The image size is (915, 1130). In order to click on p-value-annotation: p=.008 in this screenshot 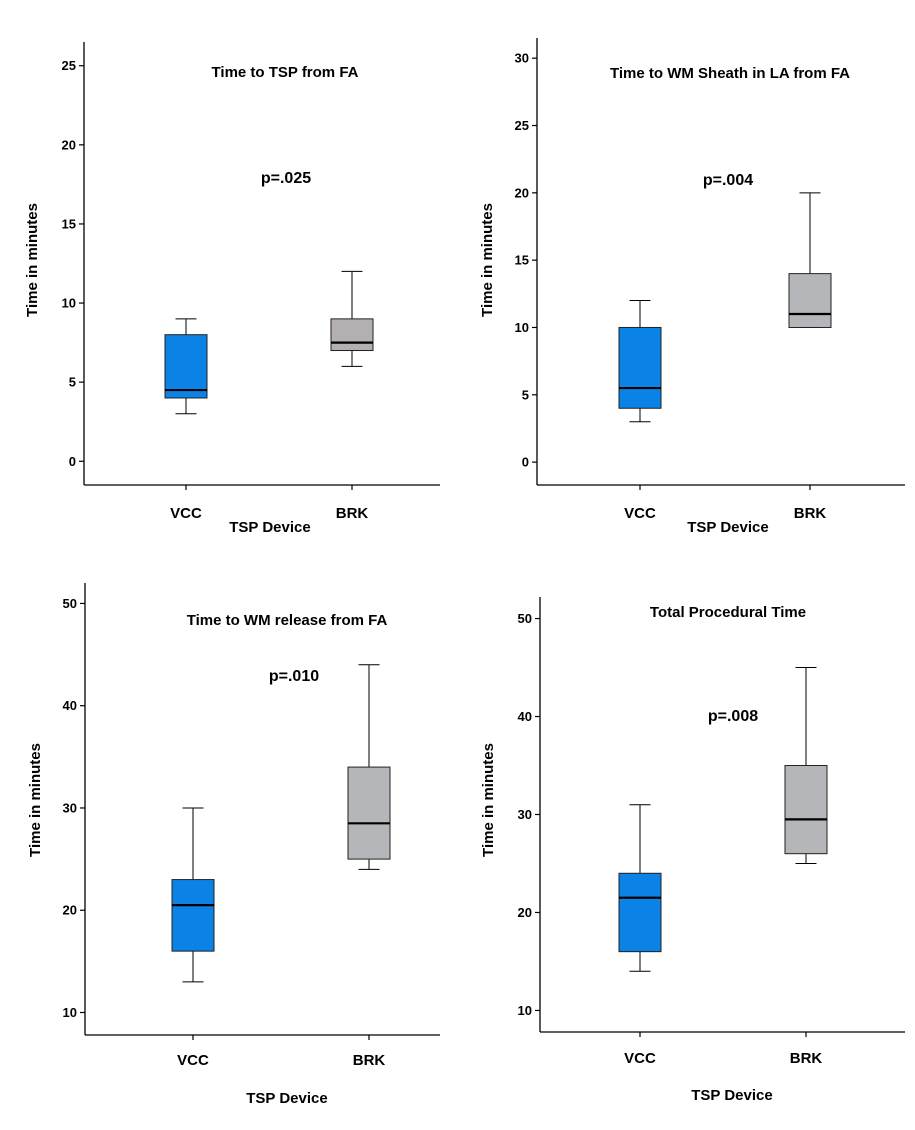, I will do `click(733, 716)`.